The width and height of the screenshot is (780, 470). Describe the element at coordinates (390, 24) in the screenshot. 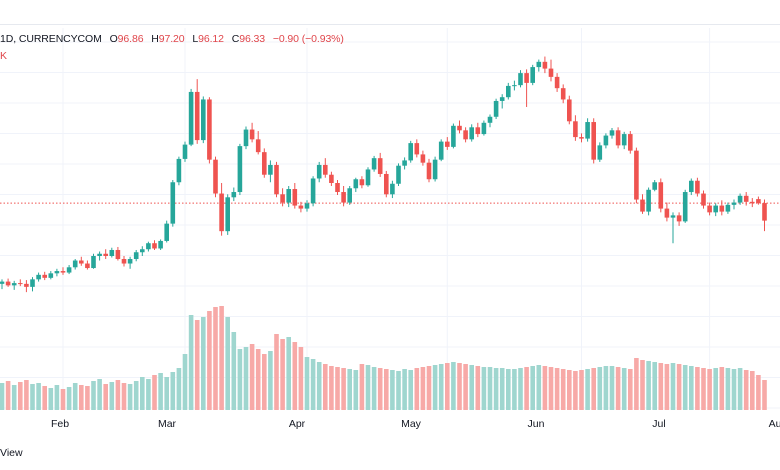

I see `top-border` at that location.